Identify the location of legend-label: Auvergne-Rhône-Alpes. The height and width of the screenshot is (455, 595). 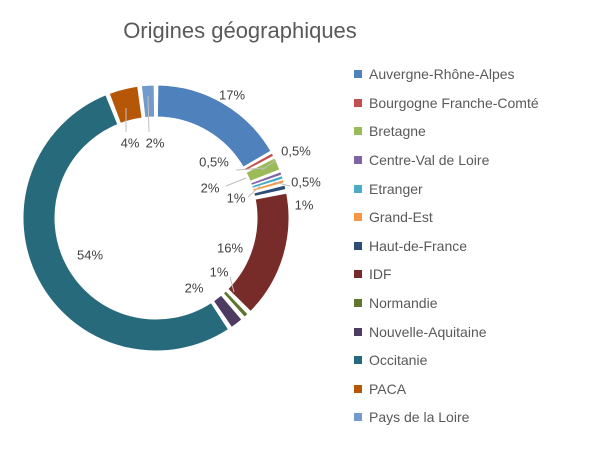
(442, 74).